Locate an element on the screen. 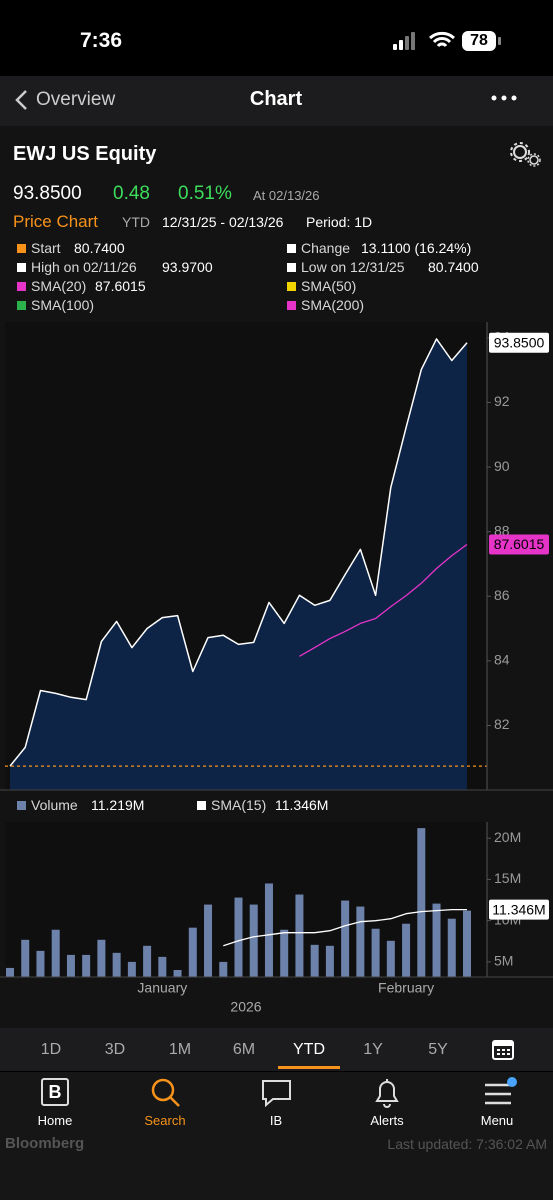 The width and height of the screenshot is (553, 1200). ib-icon is located at coordinates (277, 1093).